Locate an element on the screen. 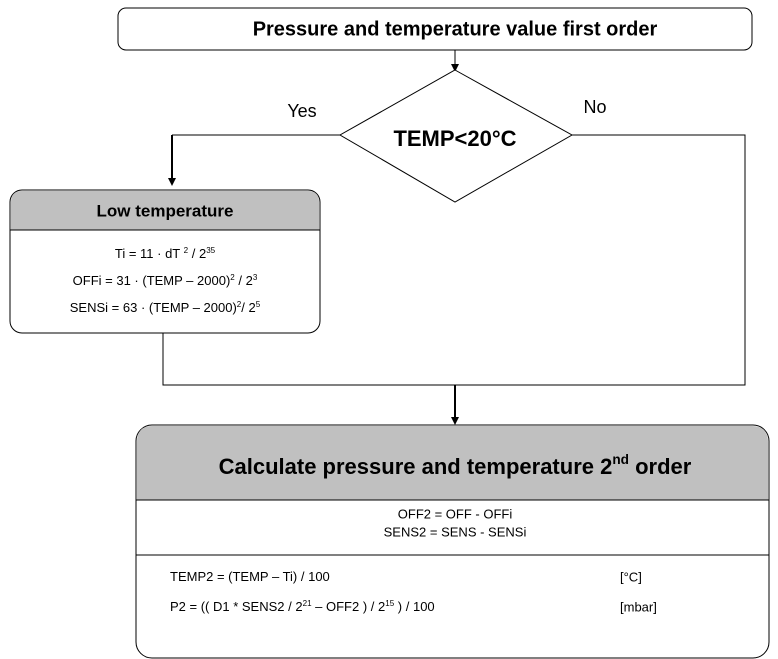 Image resolution: width=778 pixels, height=659 pixels. text-part: order is located at coordinates (660, 466).